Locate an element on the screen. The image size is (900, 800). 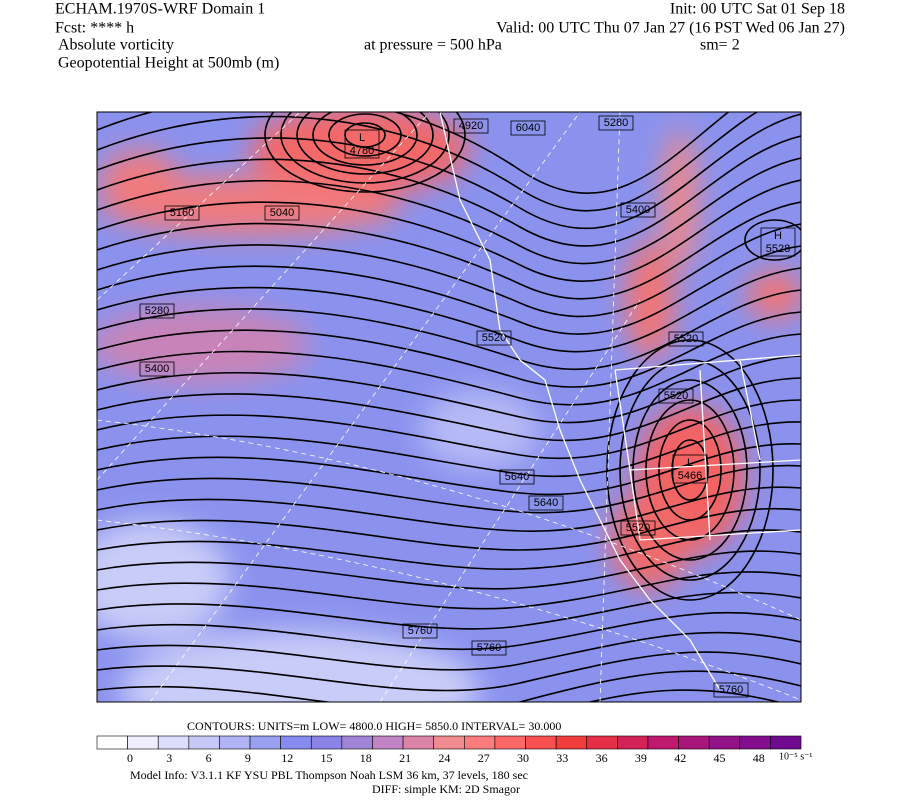
center-value: 5528 is located at coordinates (778, 249).